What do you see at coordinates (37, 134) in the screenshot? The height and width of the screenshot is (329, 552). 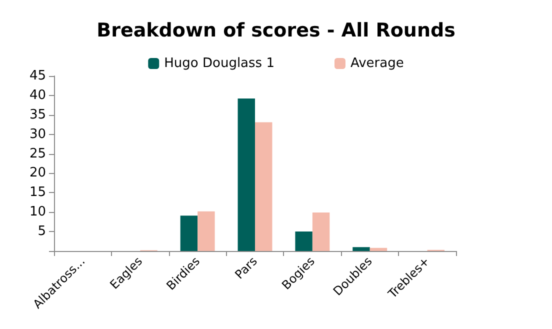 I see `y-tick-label: 30` at bounding box center [37, 134].